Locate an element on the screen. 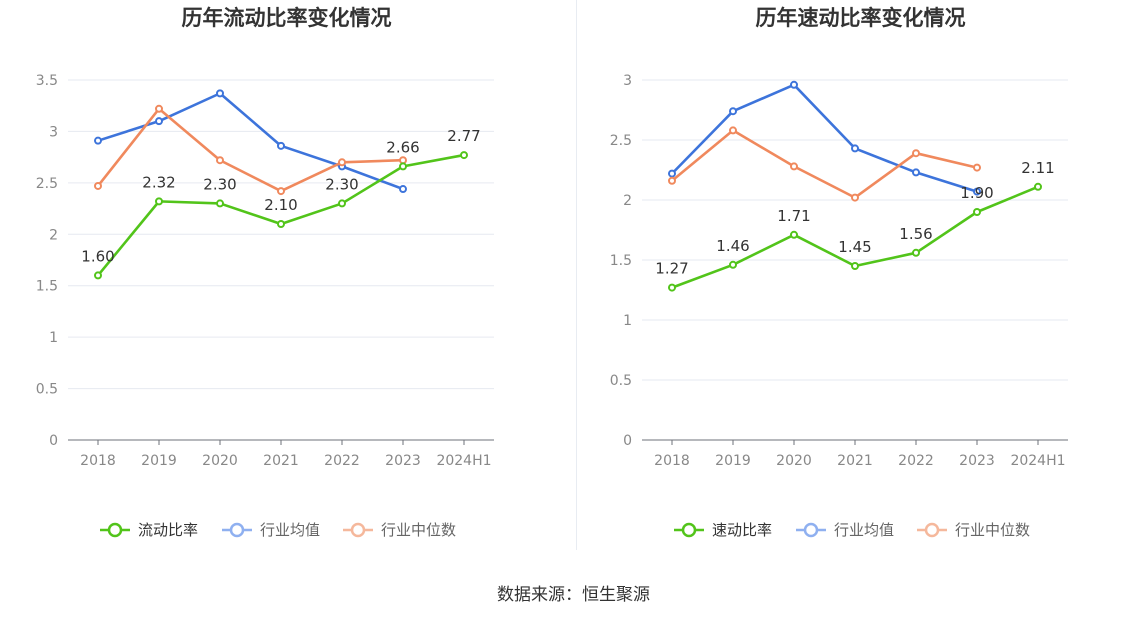 The image size is (1147, 619). data-label: 2.11 is located at coordinates (1037, 168).